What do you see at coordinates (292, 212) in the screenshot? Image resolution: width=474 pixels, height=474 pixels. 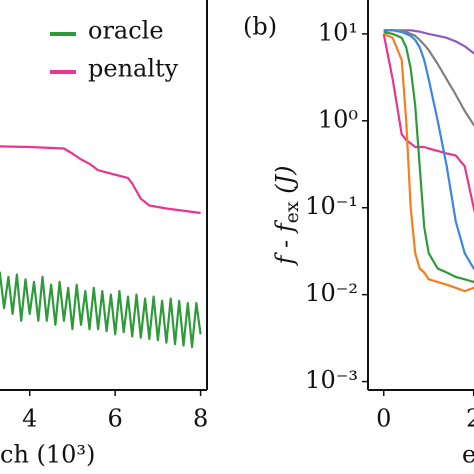 I see `y-axis-label-part: ex` at bounding box center [292, 212].